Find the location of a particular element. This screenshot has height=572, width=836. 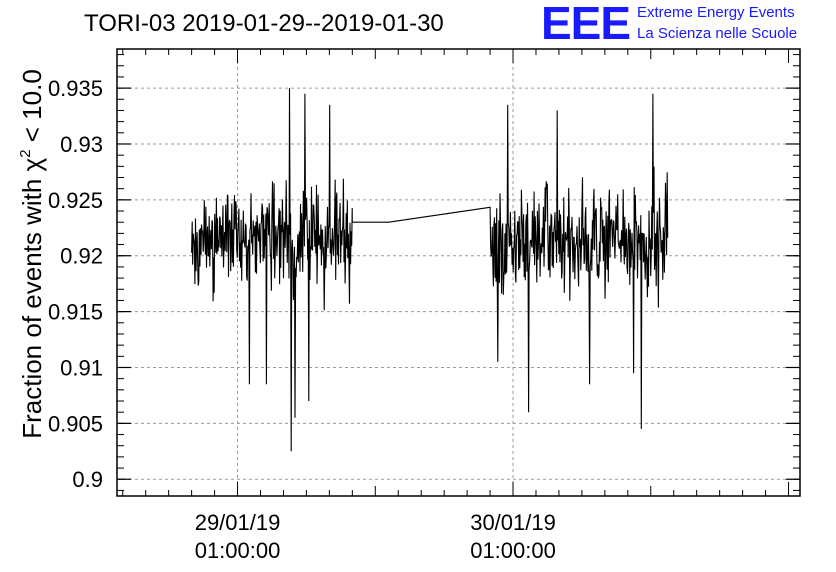

y-tick-label: 0.91 is located at coordinates (81, 367).